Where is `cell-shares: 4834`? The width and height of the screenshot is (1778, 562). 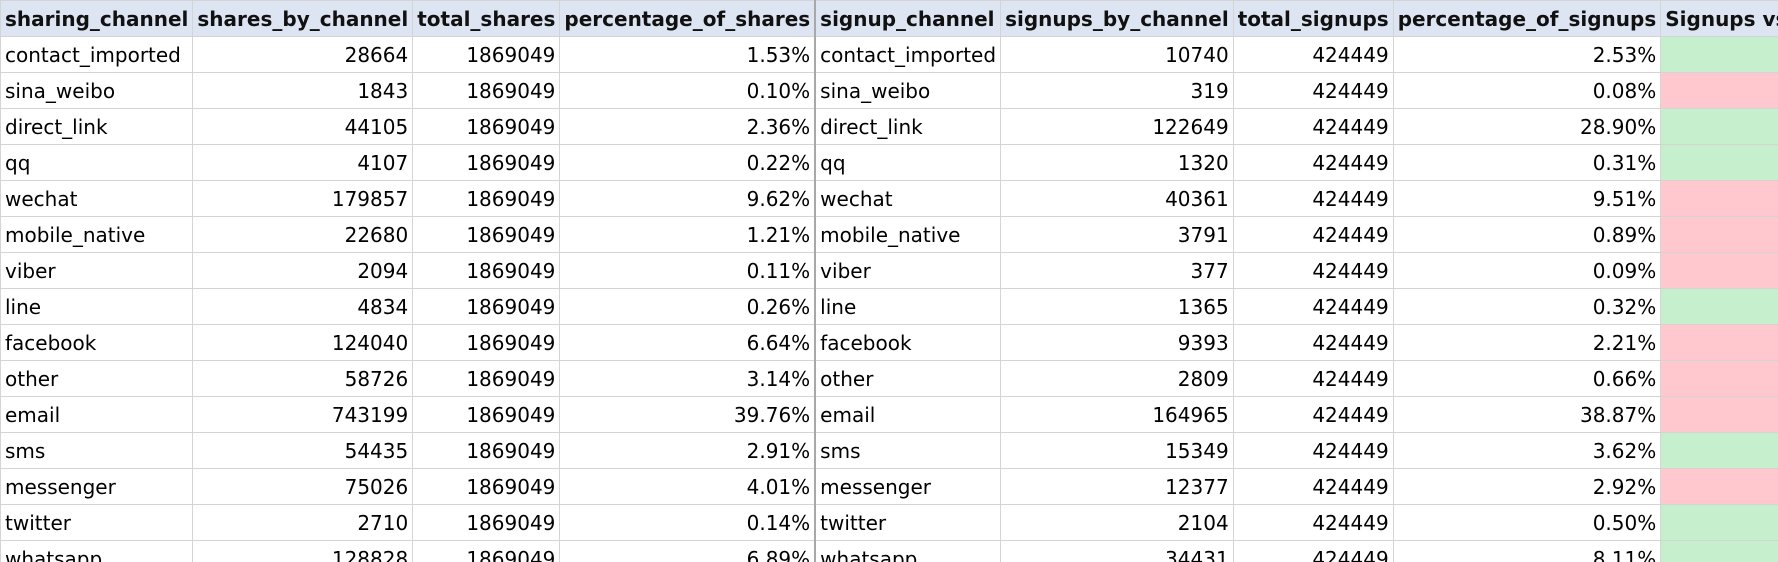
cell-shares: 4834 is located at coordinates (303, 306).